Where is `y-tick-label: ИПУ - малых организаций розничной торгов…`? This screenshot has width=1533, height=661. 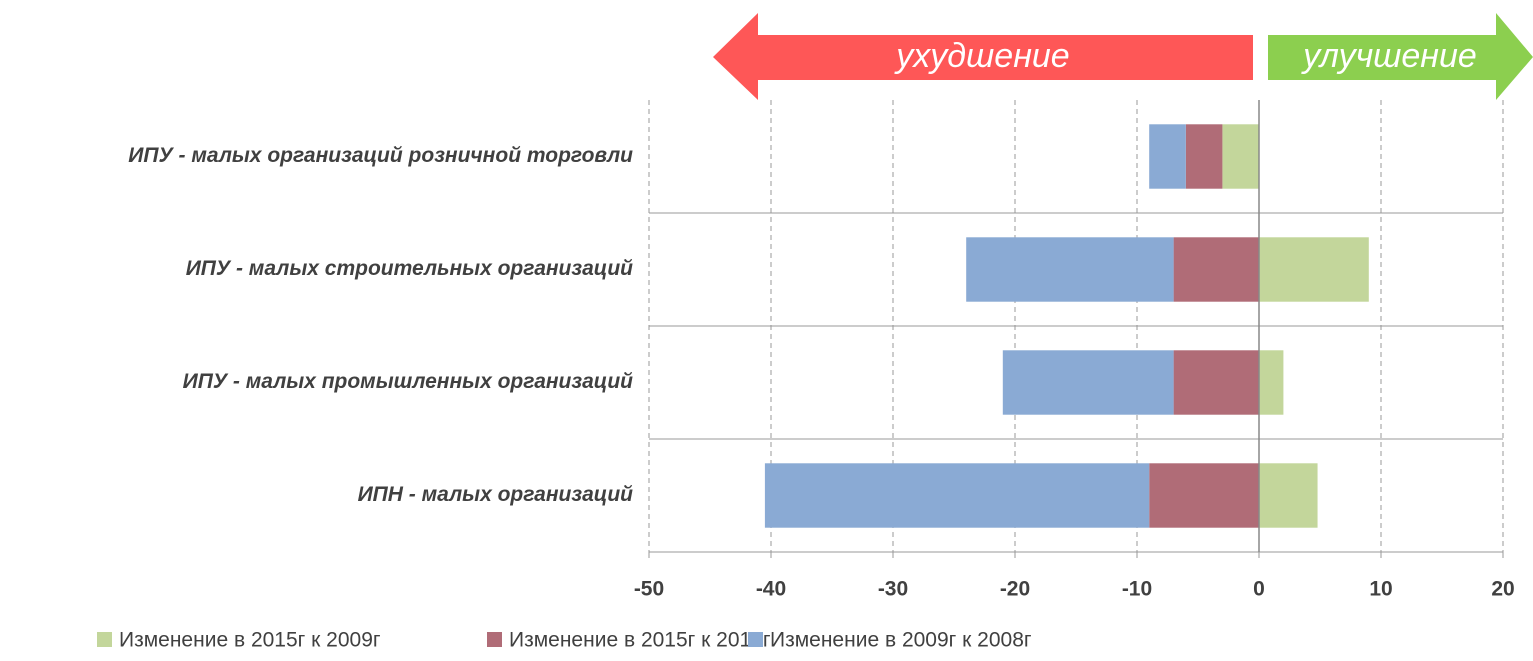 y-tick-label: ИПУ - малых организаций розничной торгов… is located at coordinates (380, 155).